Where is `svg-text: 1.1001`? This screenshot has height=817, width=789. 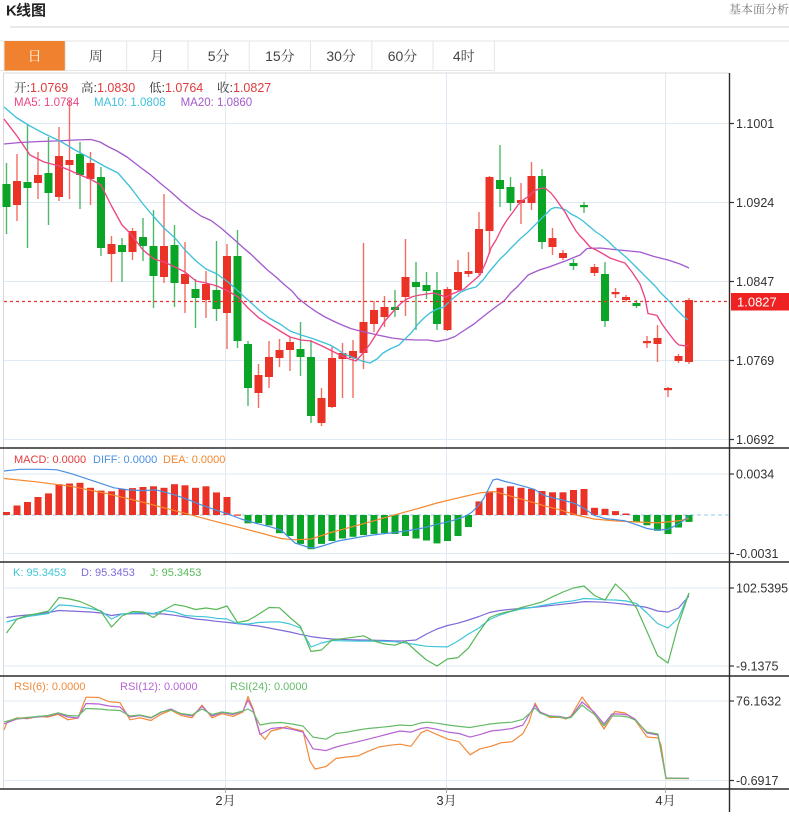 svg-text: 1.1001 is located at coordinates (755, 124).